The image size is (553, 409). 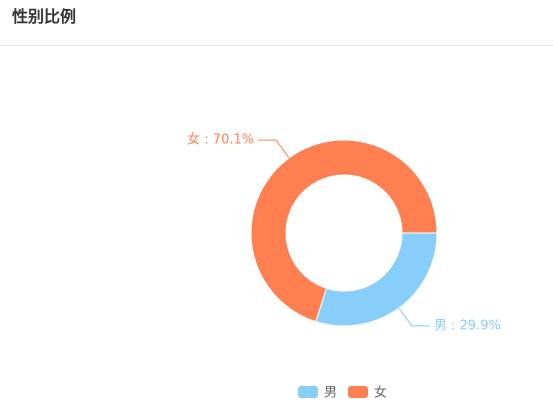 I want to click on donut-slice, so click(x=376, y=279).